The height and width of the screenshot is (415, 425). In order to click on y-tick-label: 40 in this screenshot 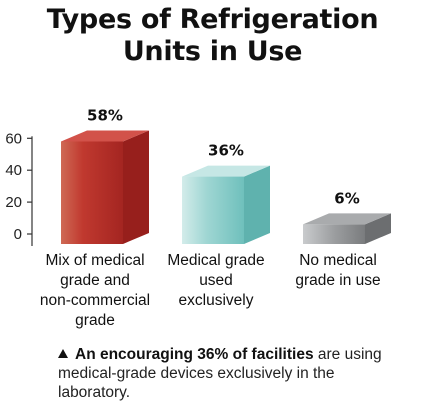, I will do `click(13, 170)`.